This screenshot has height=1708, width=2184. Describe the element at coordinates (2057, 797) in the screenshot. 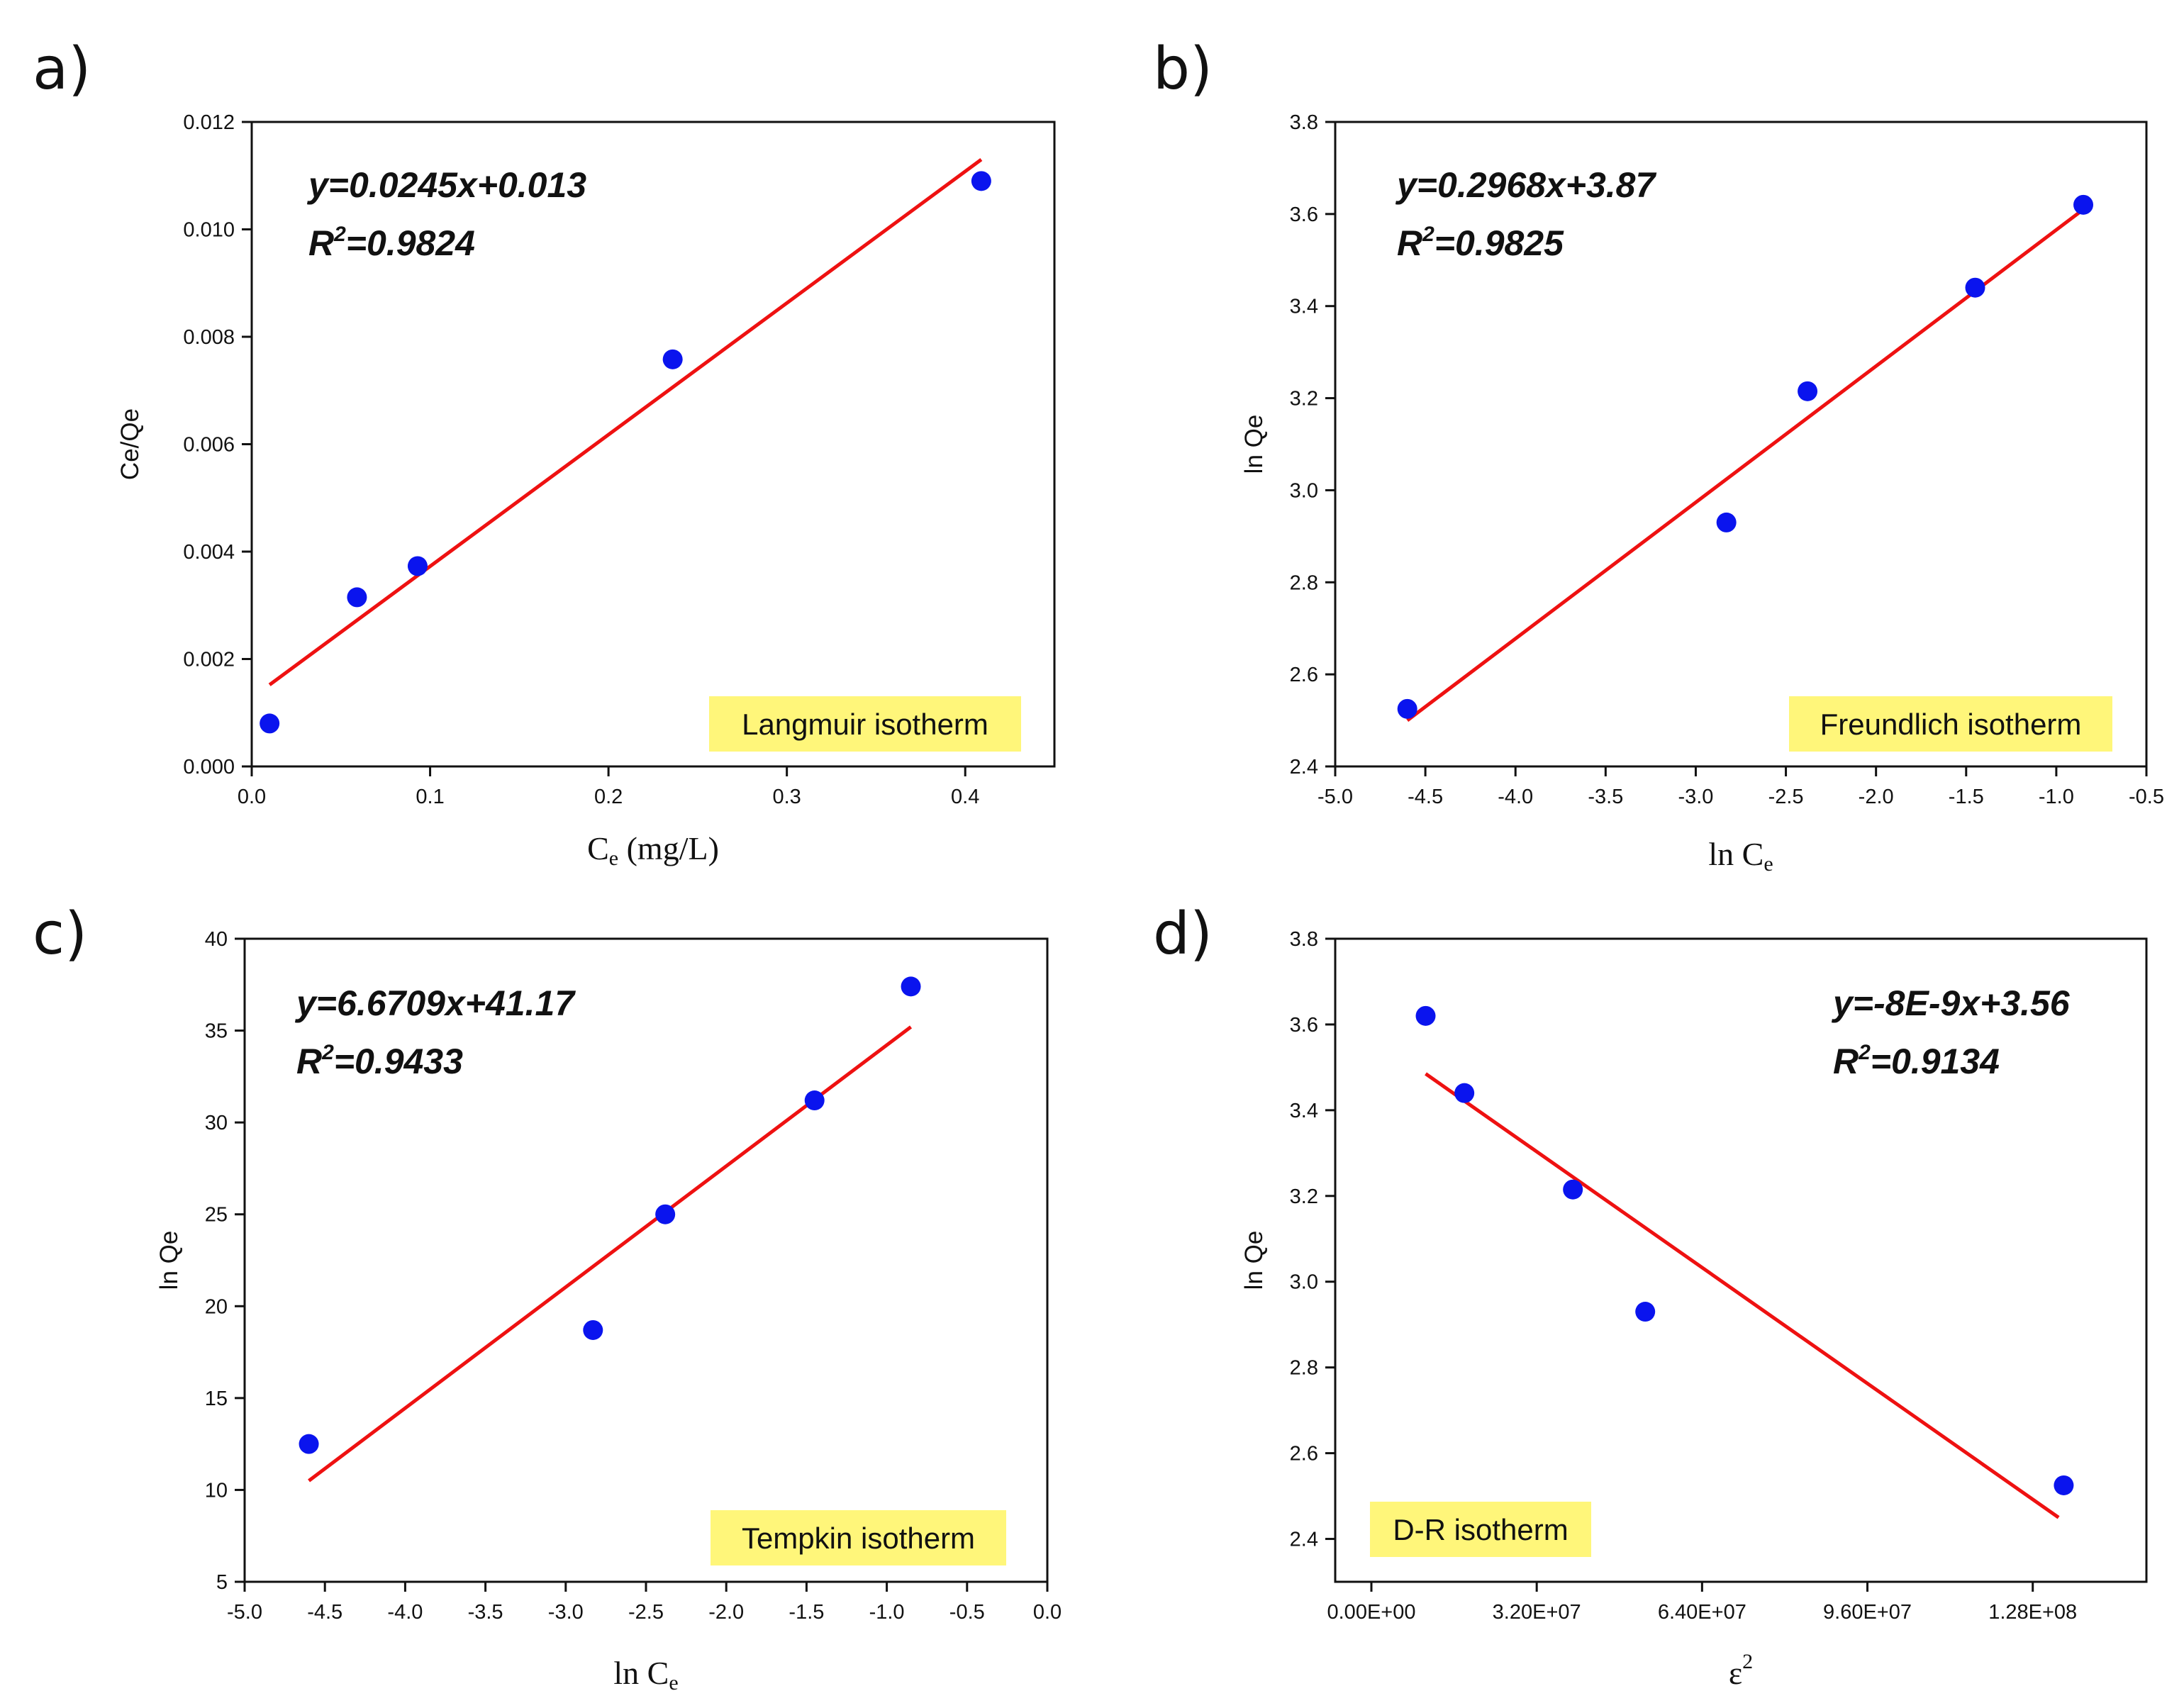

I see `x-tick-label: -1.0` at that location.